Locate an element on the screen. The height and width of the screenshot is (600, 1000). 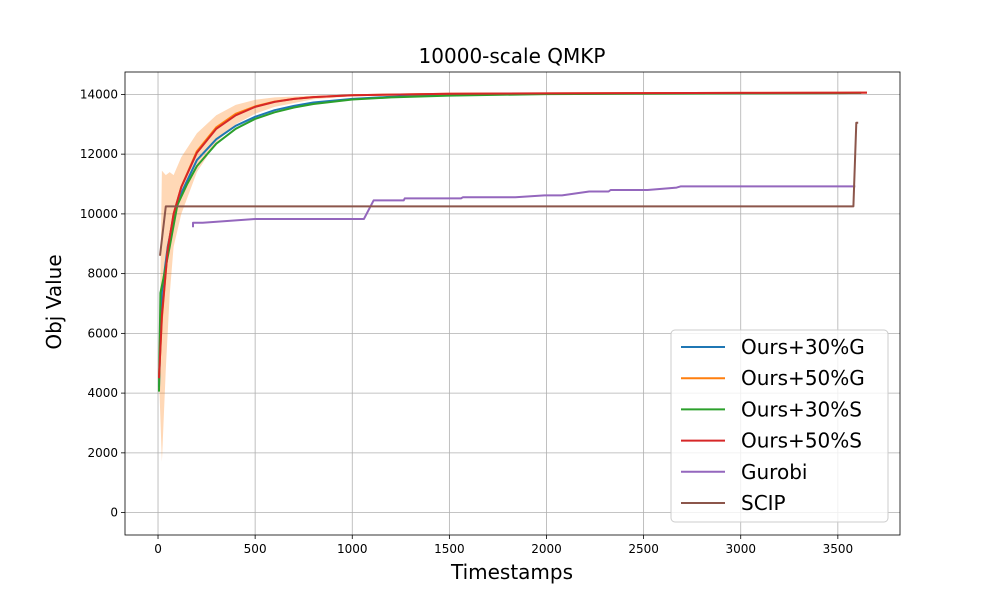
legend-box is located at coordinates (779, 426).